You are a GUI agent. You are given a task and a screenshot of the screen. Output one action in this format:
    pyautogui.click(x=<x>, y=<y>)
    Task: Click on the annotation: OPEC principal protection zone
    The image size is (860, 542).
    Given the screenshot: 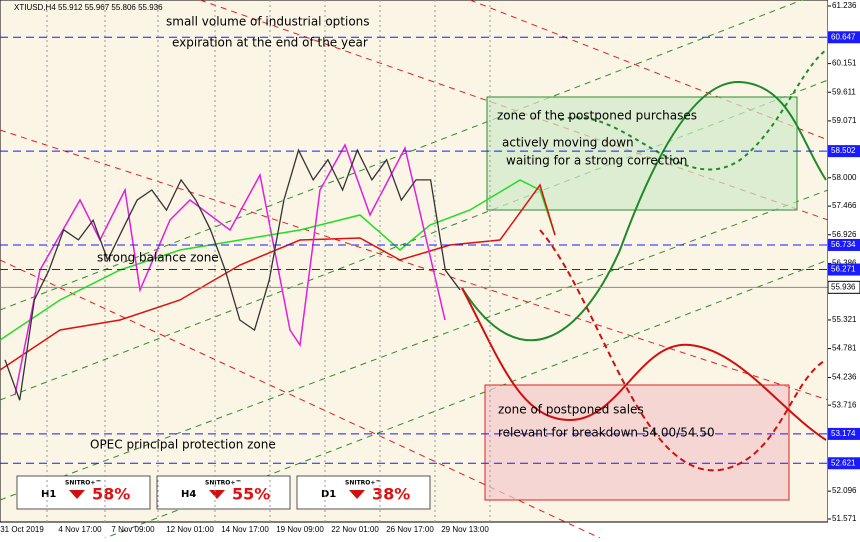 What is the action you would take?
    pyautogui.click(x=183, y=445)
    